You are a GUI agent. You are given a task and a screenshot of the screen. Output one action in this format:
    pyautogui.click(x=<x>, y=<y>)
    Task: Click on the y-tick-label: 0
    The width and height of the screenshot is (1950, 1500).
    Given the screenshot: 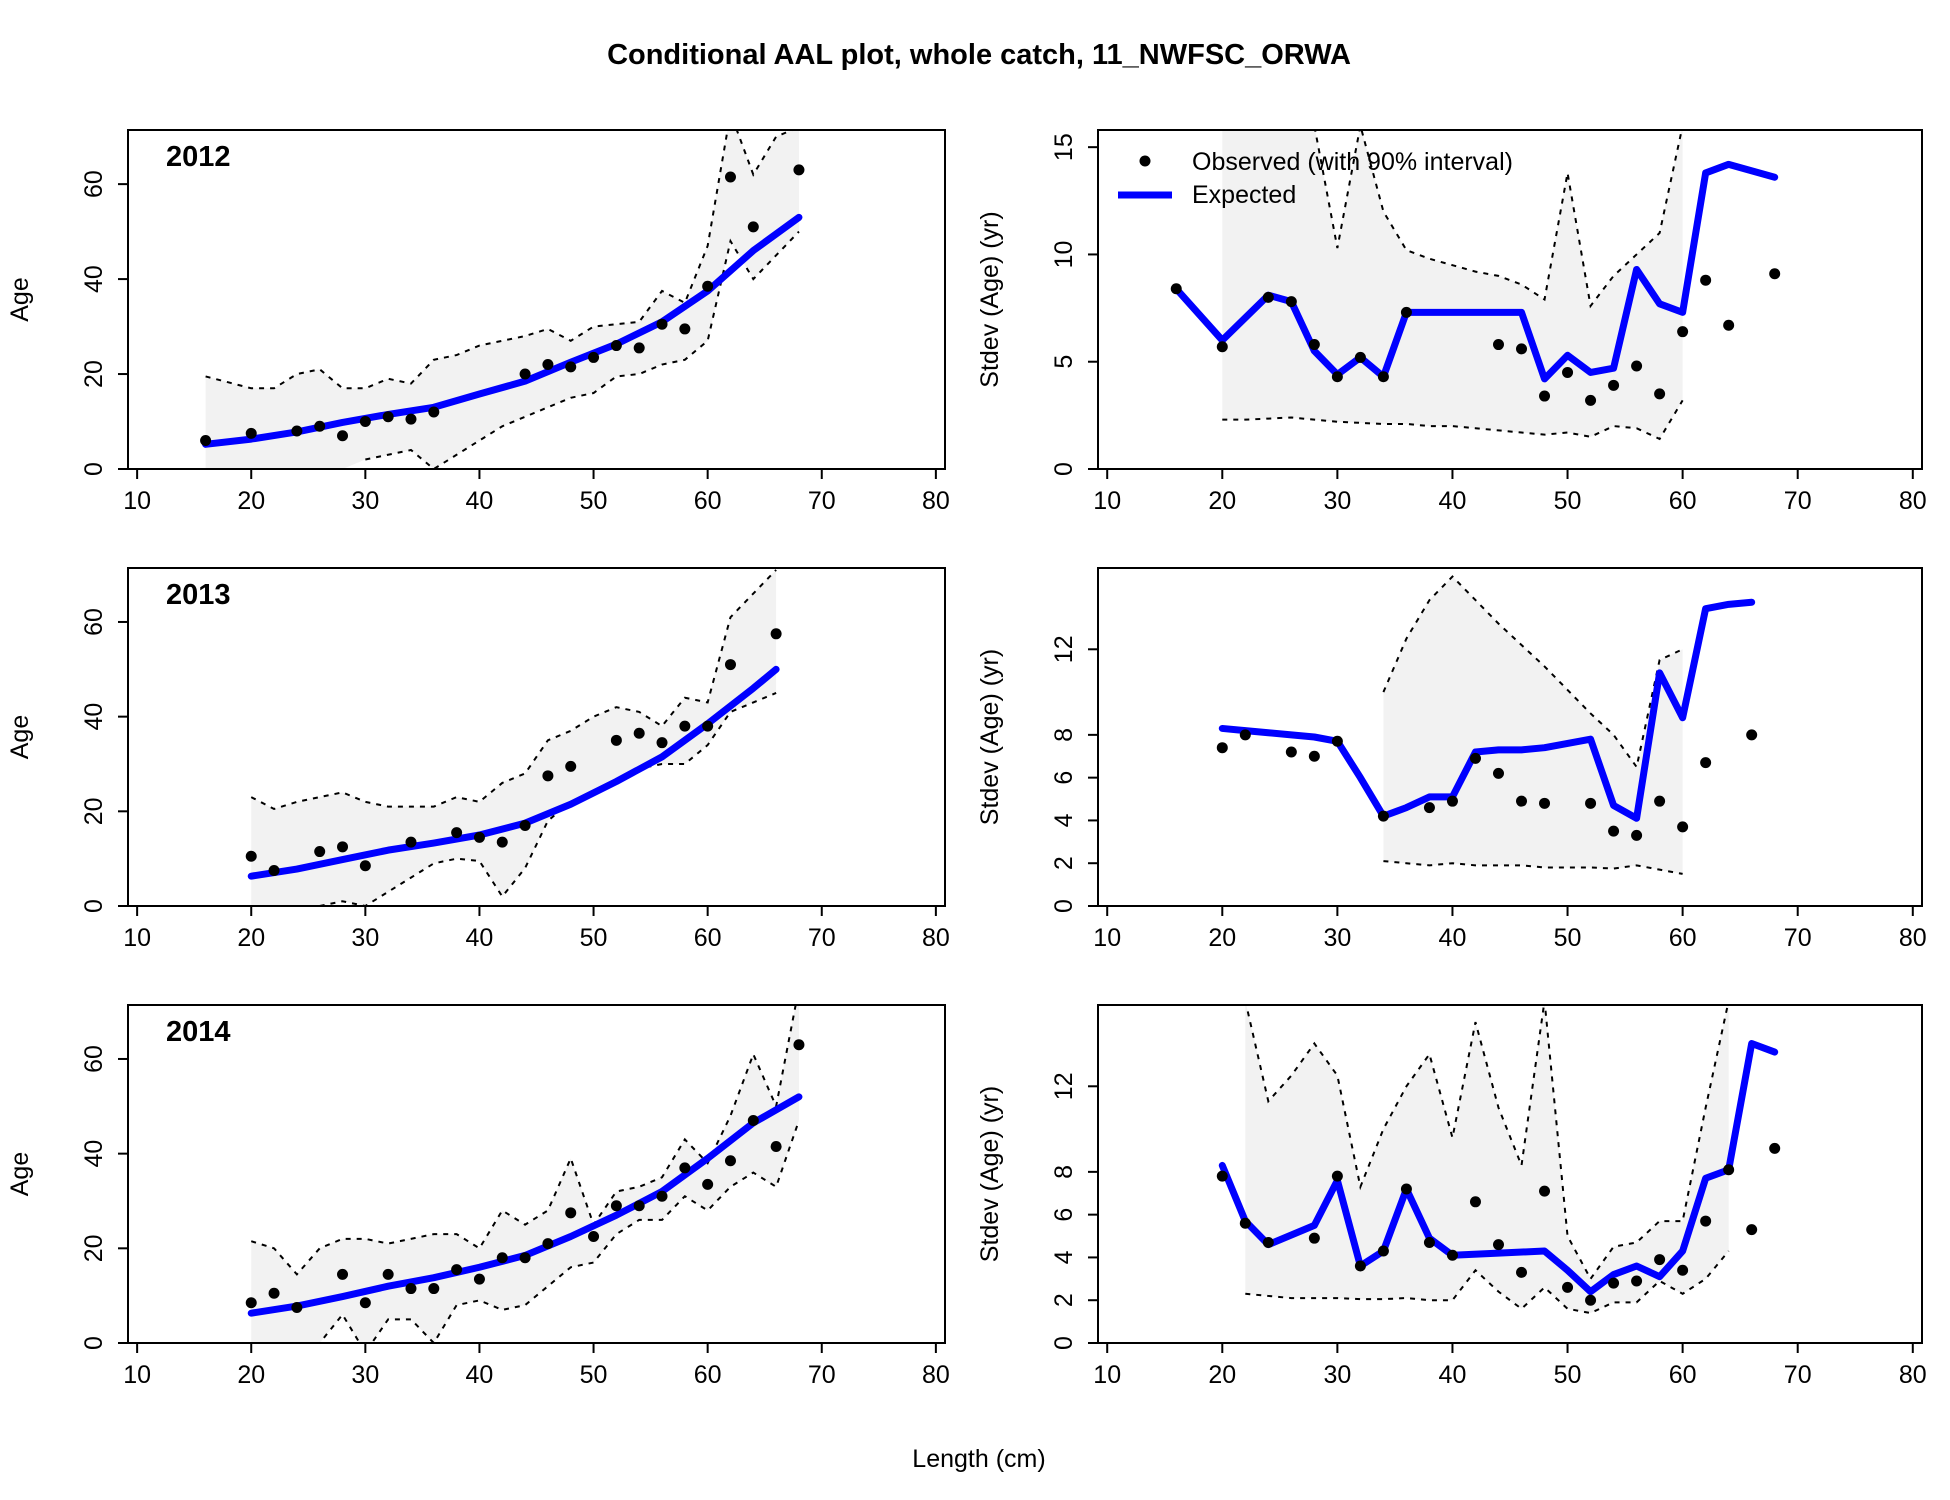 What is the action you would take?
    pyautogui.click(x=1064, y=469)
    